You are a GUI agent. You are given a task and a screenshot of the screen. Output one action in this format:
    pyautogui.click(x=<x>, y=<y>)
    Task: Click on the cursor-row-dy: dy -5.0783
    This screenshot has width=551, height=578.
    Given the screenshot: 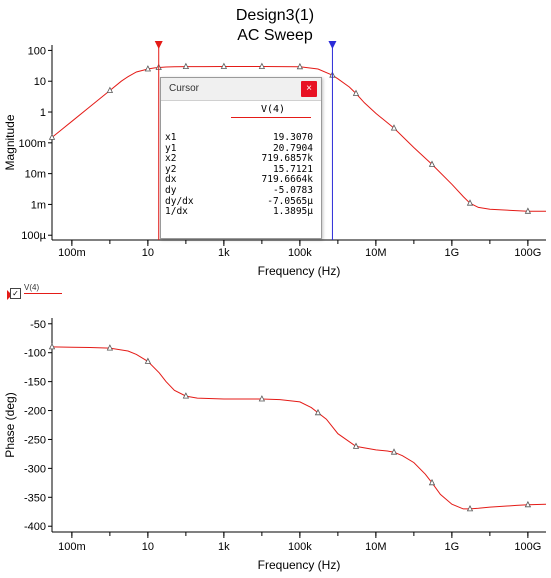 What is the action you would take?
    pyautogui.click(x=240, y=190)
    